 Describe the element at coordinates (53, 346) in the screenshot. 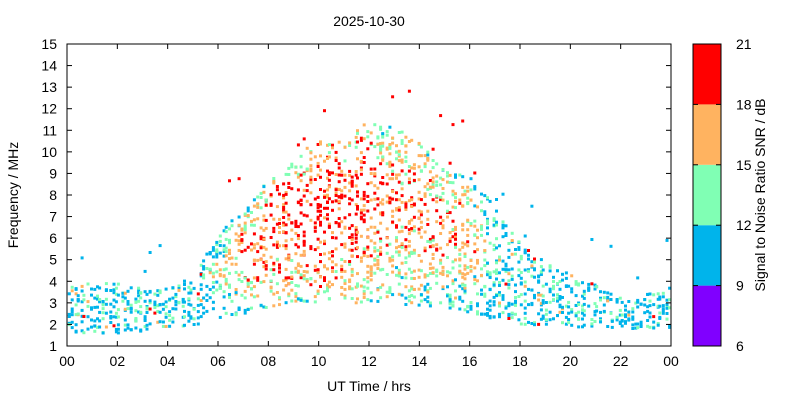

I see `y-tick-label: 1` at that location.